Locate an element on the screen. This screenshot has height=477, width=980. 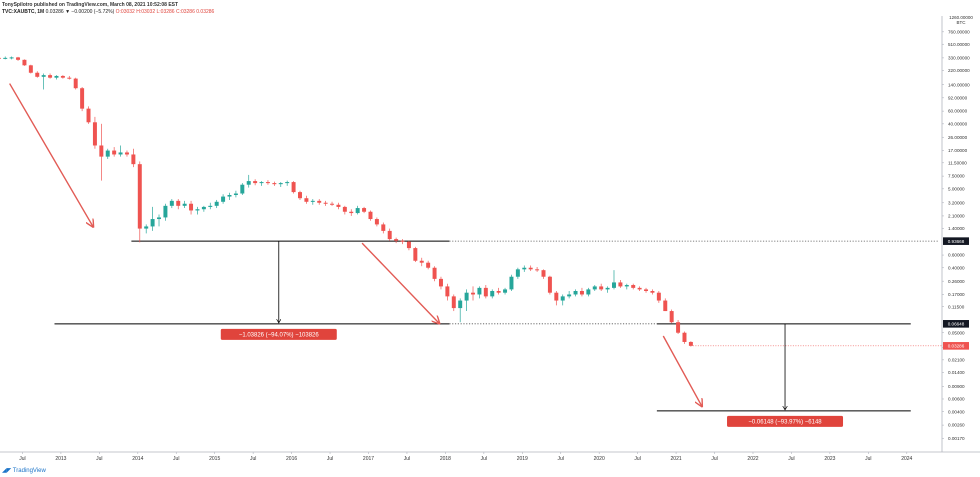
y-tick-label: 17.00000 is located at coordinates (958, 150).